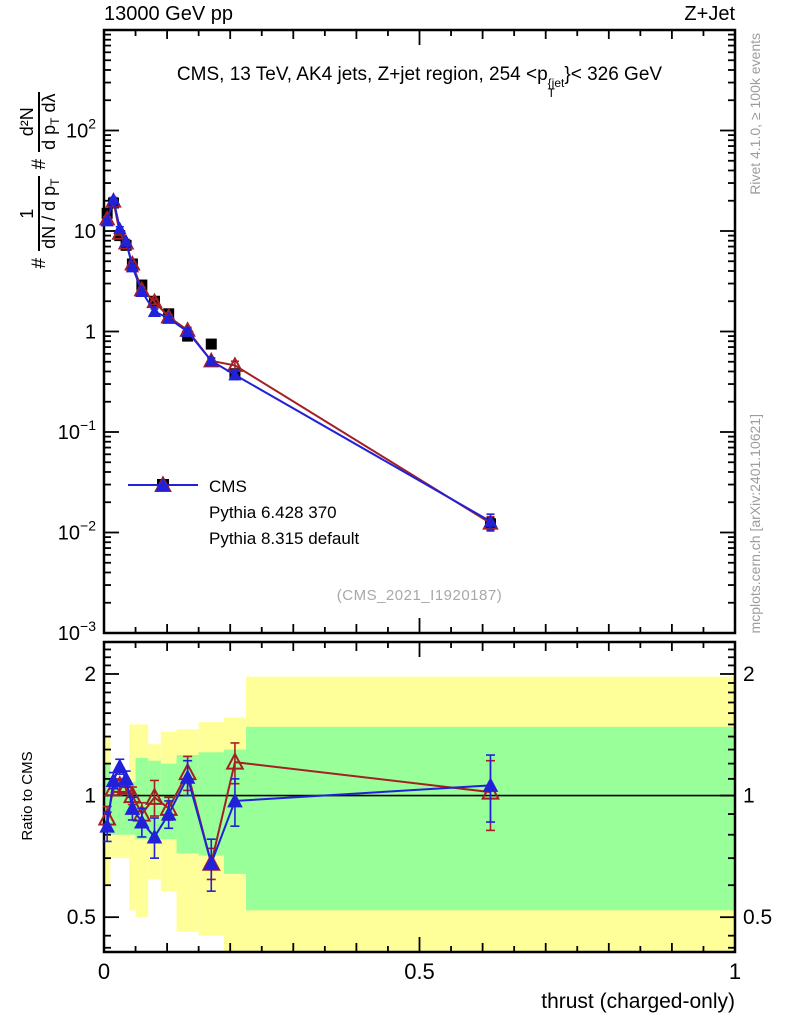 This screenshot has height=1024, width=786. Describe the element at coordinates (90, 796) in the screenshot. I see `ratio-ytick-left: 1` at that location.